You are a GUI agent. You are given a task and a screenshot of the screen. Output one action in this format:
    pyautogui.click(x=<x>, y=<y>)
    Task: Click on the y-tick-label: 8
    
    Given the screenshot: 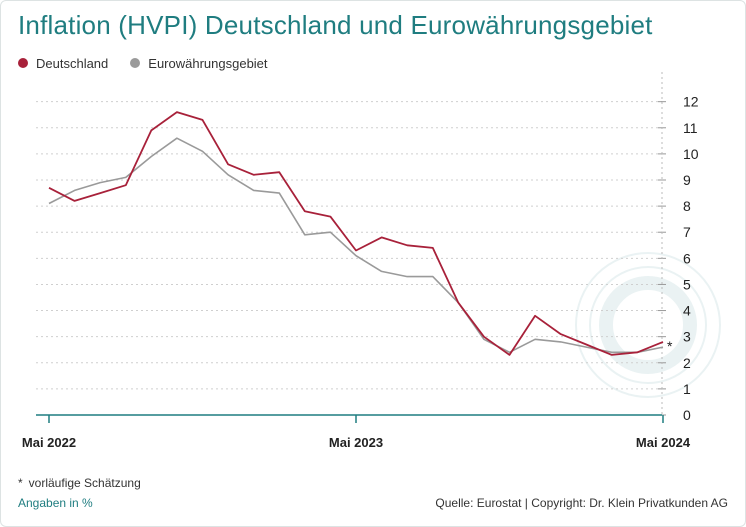 What is the action you would take?
    pyautogui.click(x=687, y=206)
    